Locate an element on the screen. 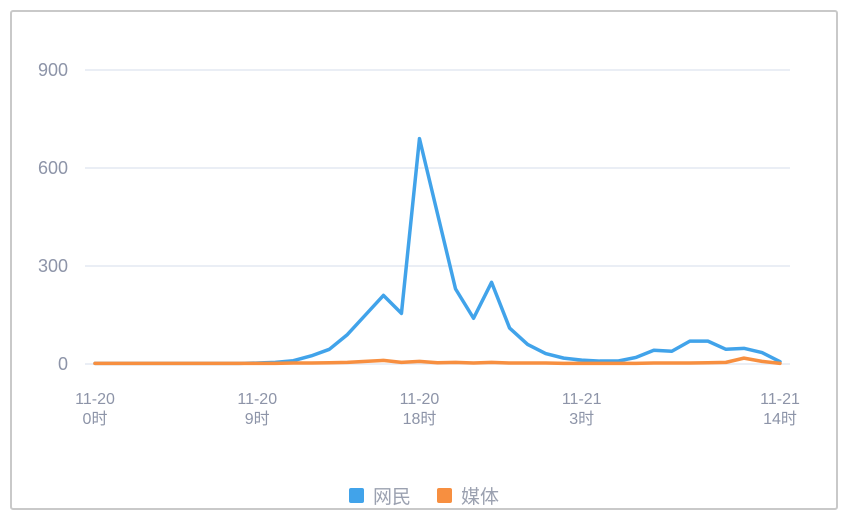  legend-label-netizen: 网民 is located at coordinates (391, 497).